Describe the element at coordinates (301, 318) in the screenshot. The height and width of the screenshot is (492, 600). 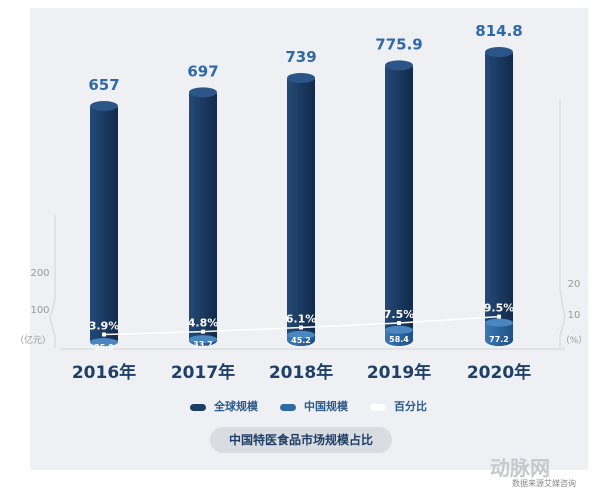
I see `percent-label: 6.1%` at that location.